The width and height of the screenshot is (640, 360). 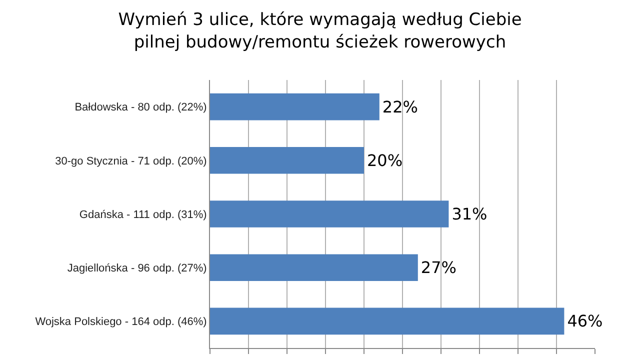 What do you see at coordinates (121, 322) in the screenshot?
I see `y-tick-label: Wojska Polskiego - 164 odp. (46%)` at bounding box center [121, 322].